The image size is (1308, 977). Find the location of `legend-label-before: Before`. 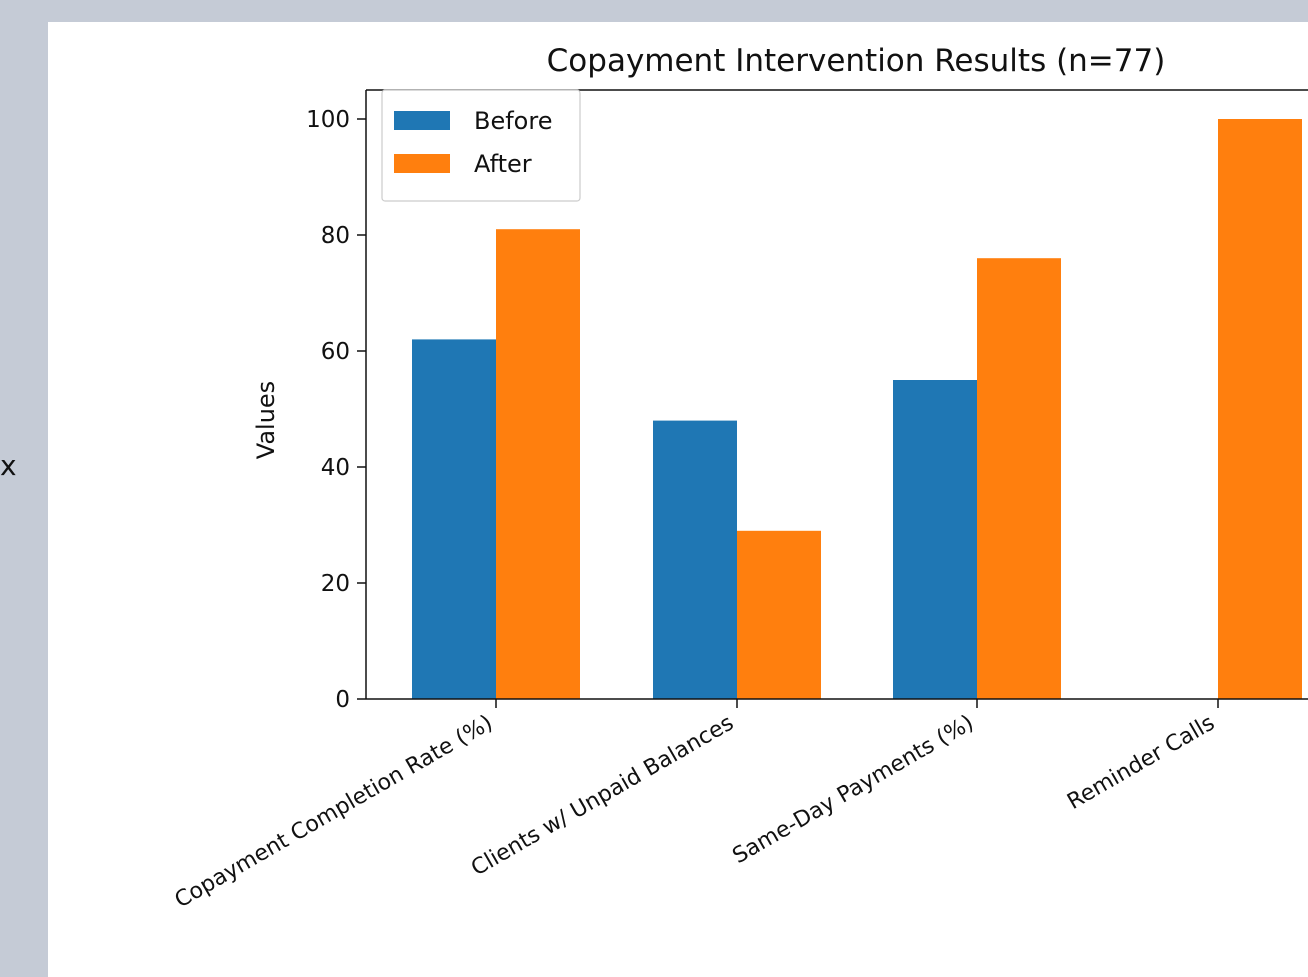

legend-label-before: Before is located at coordinates (513, 121).